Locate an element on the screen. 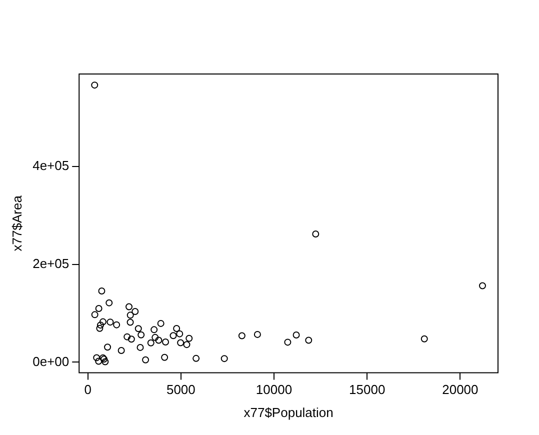 The height and width of the screenshot is (435, 539). x-tick-label: 20000 is located at coordinates (460, 390).